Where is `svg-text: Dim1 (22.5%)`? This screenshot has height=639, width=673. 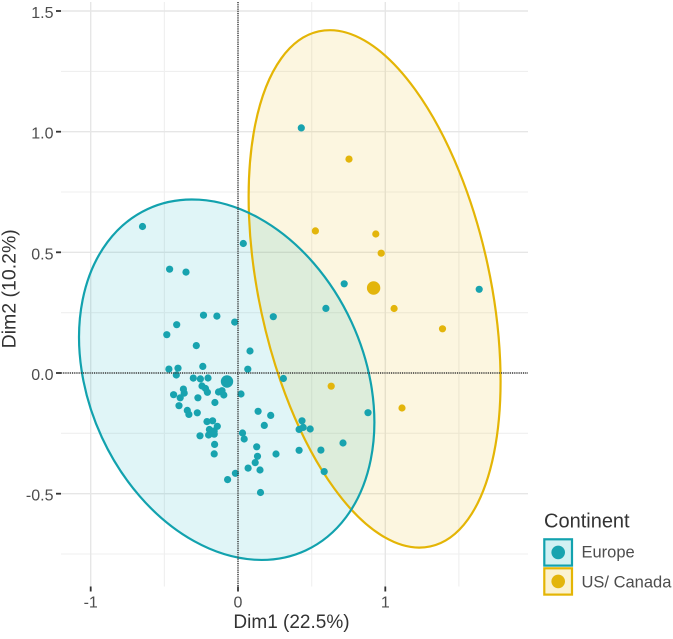
svg-text: Dim1 (22.5%) is located at coordinates (291, 622).